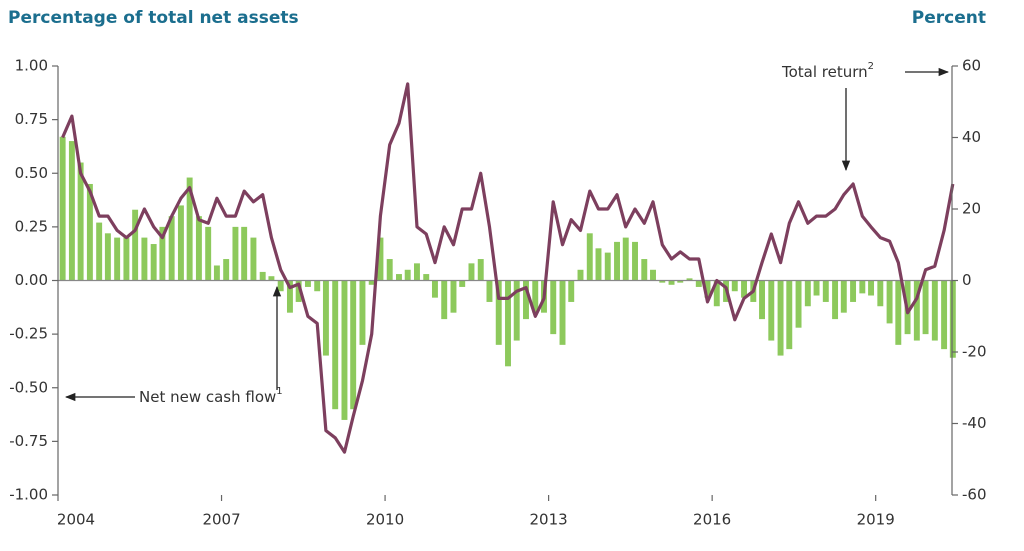 This screenshot has height=551, width=1024. What do you see at coordinates (31, 226) in the screenshot?
I see `y-tick-label: 0.25` at bounding box center [31, 226].